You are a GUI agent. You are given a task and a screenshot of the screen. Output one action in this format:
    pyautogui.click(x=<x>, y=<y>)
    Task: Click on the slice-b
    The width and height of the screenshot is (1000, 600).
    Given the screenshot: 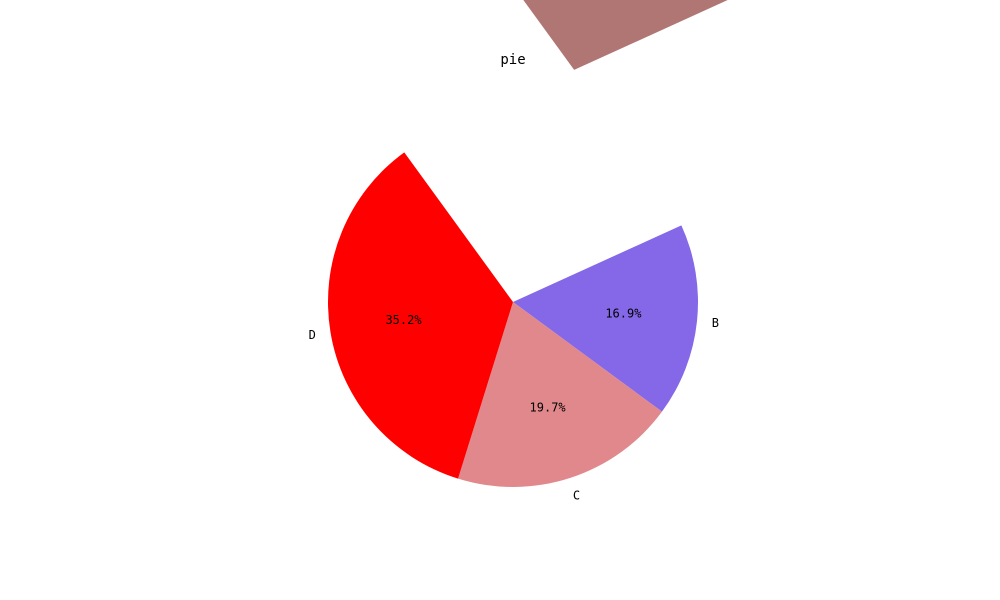 What is the action you would take?
    pyautogui.click(x=606, y=318)
    